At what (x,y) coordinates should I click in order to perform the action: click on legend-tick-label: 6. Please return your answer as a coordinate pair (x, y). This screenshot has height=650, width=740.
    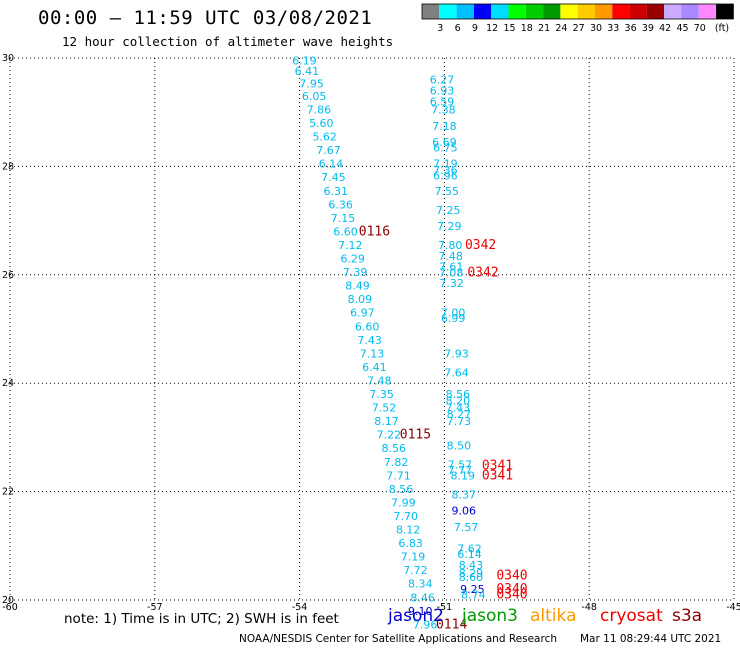
    Looking at the image, I should click on (458, 28).